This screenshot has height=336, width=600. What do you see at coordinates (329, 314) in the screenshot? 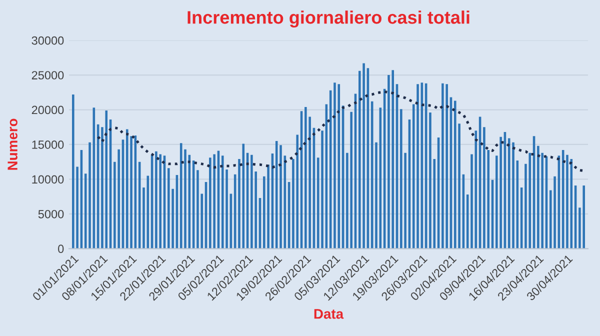
I see `x-axis-title: Data` at bounding box center [329, 314].